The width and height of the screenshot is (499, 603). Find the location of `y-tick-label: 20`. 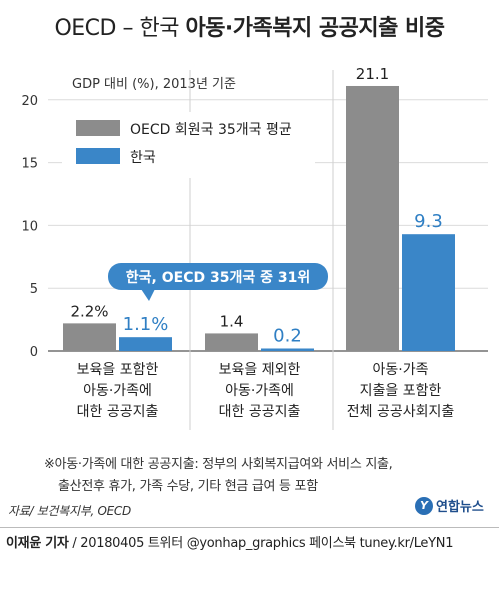

y-tick-label: 20 is located at coordinates (29, 101).